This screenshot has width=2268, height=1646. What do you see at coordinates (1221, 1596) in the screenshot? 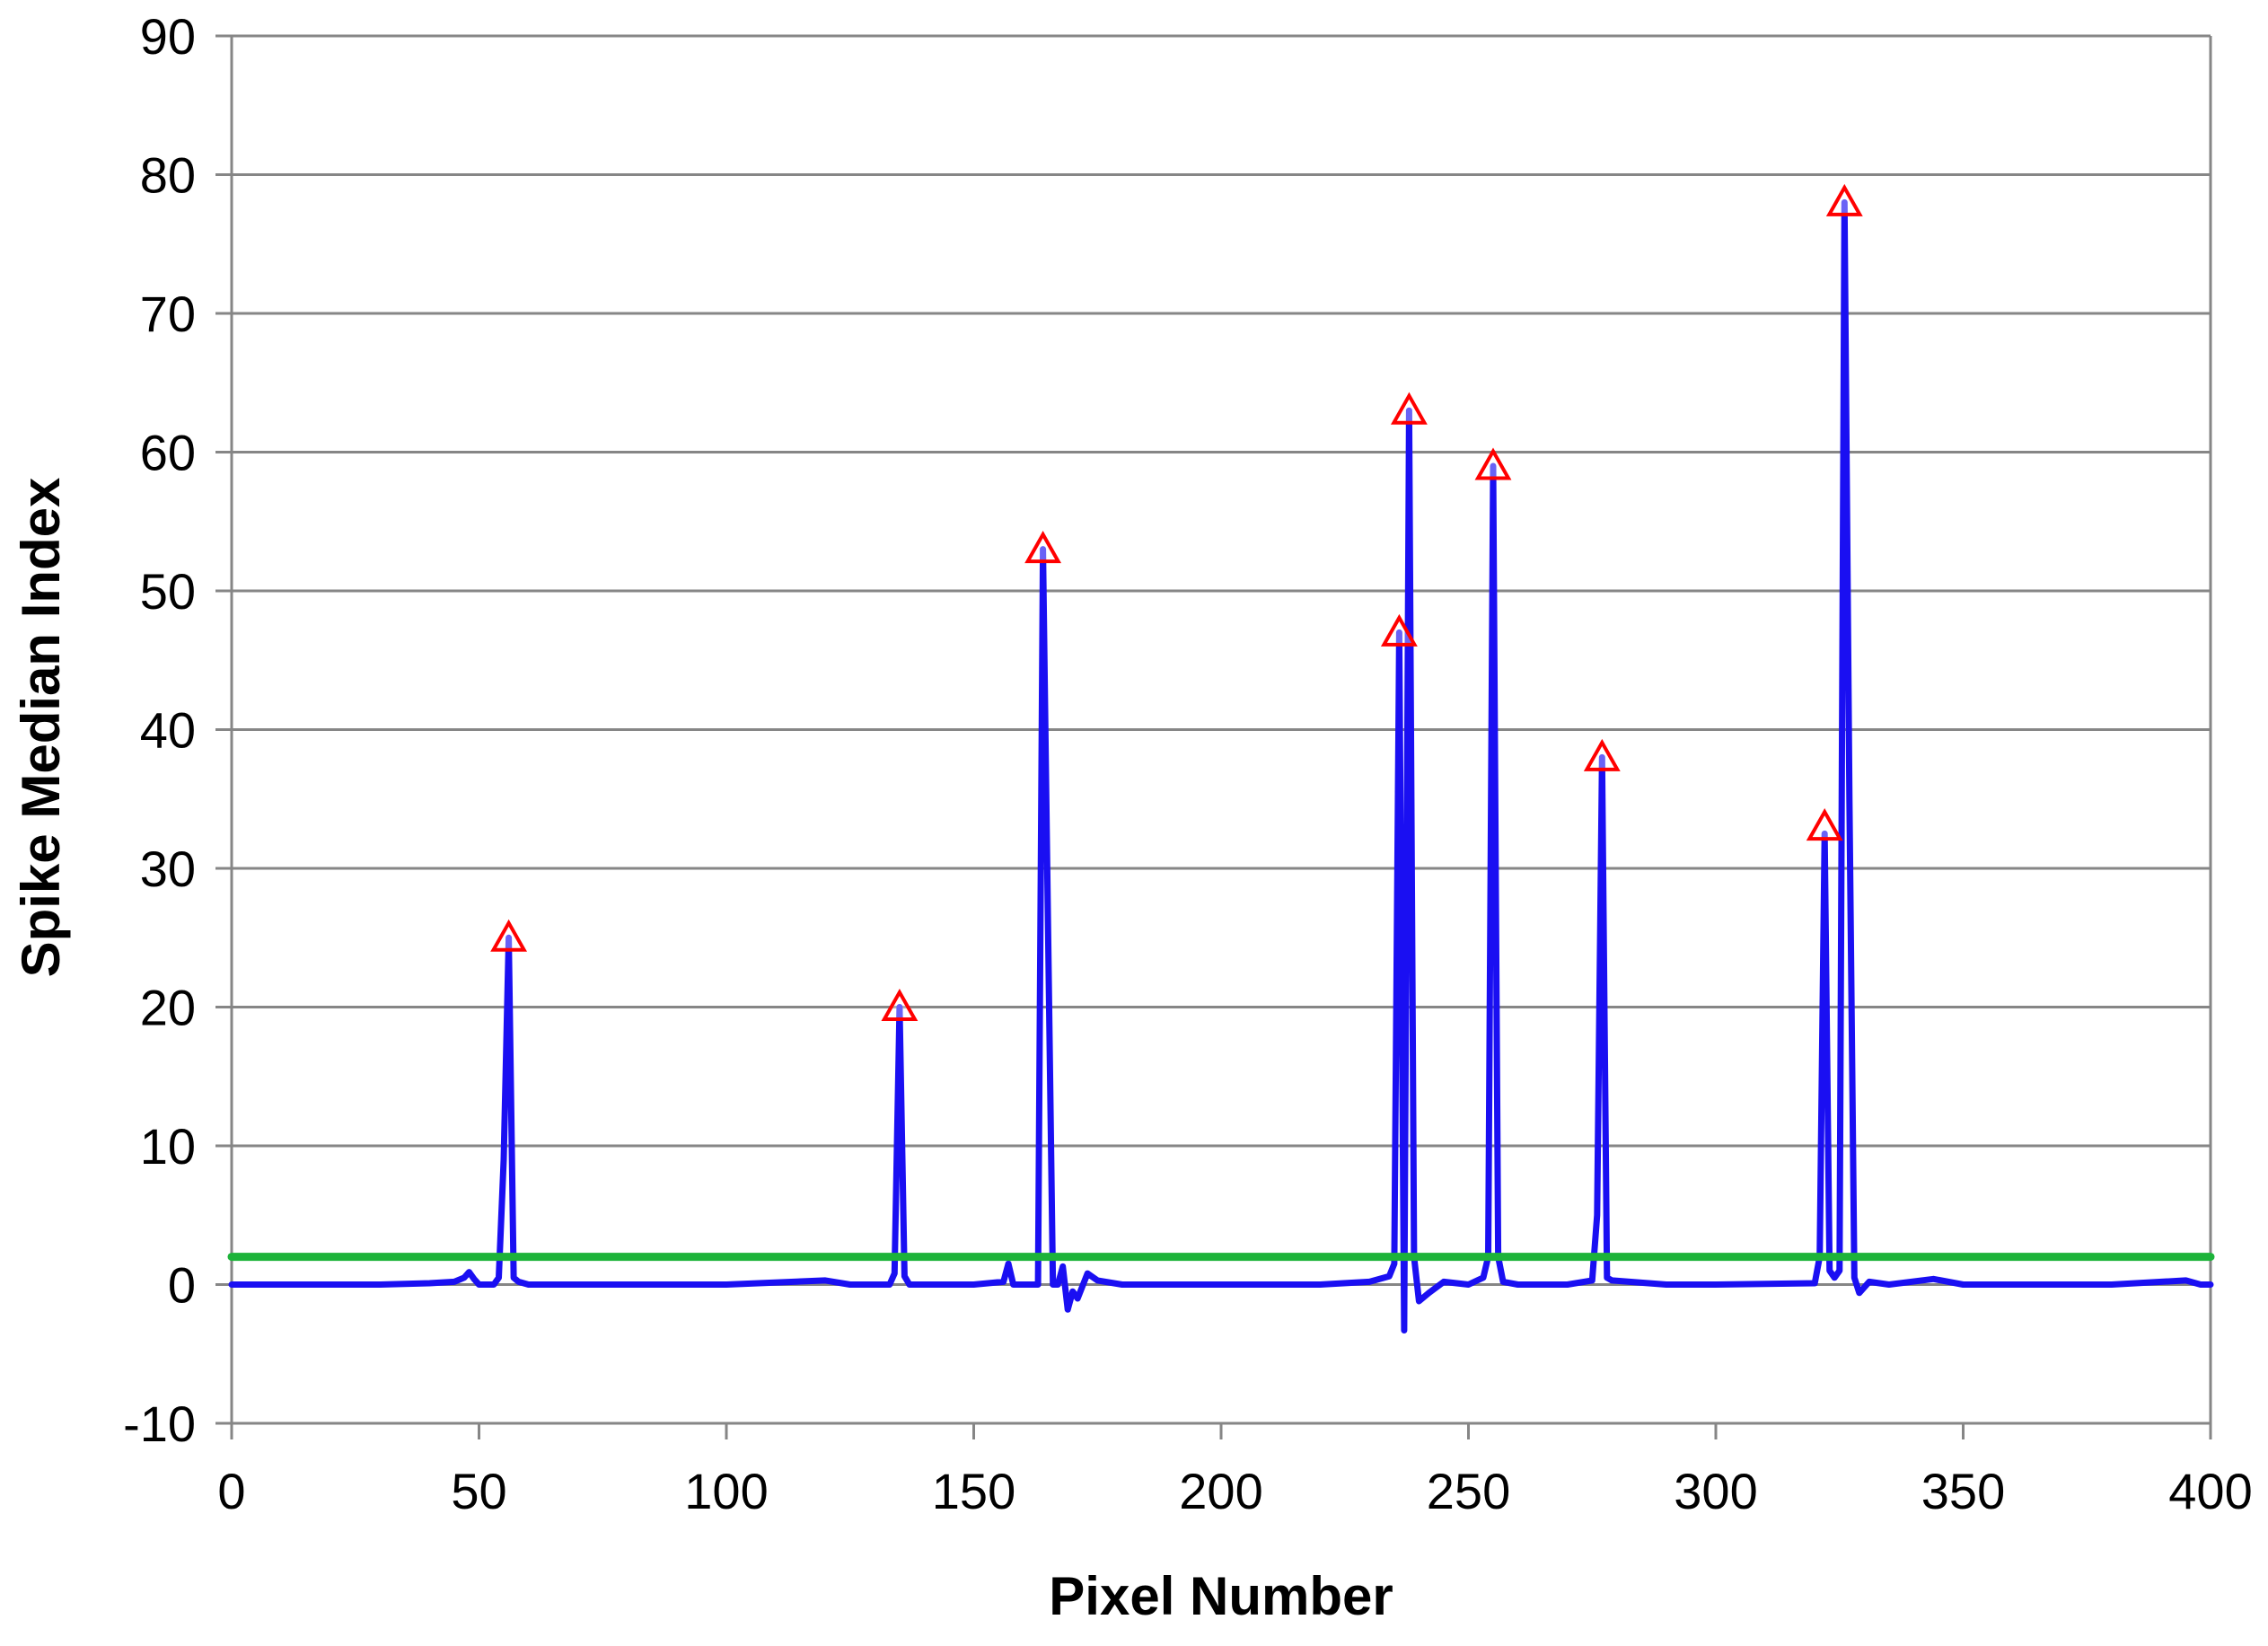
I see `x-axis-title: Pixel Number` at bounding box center [1221, 1596].